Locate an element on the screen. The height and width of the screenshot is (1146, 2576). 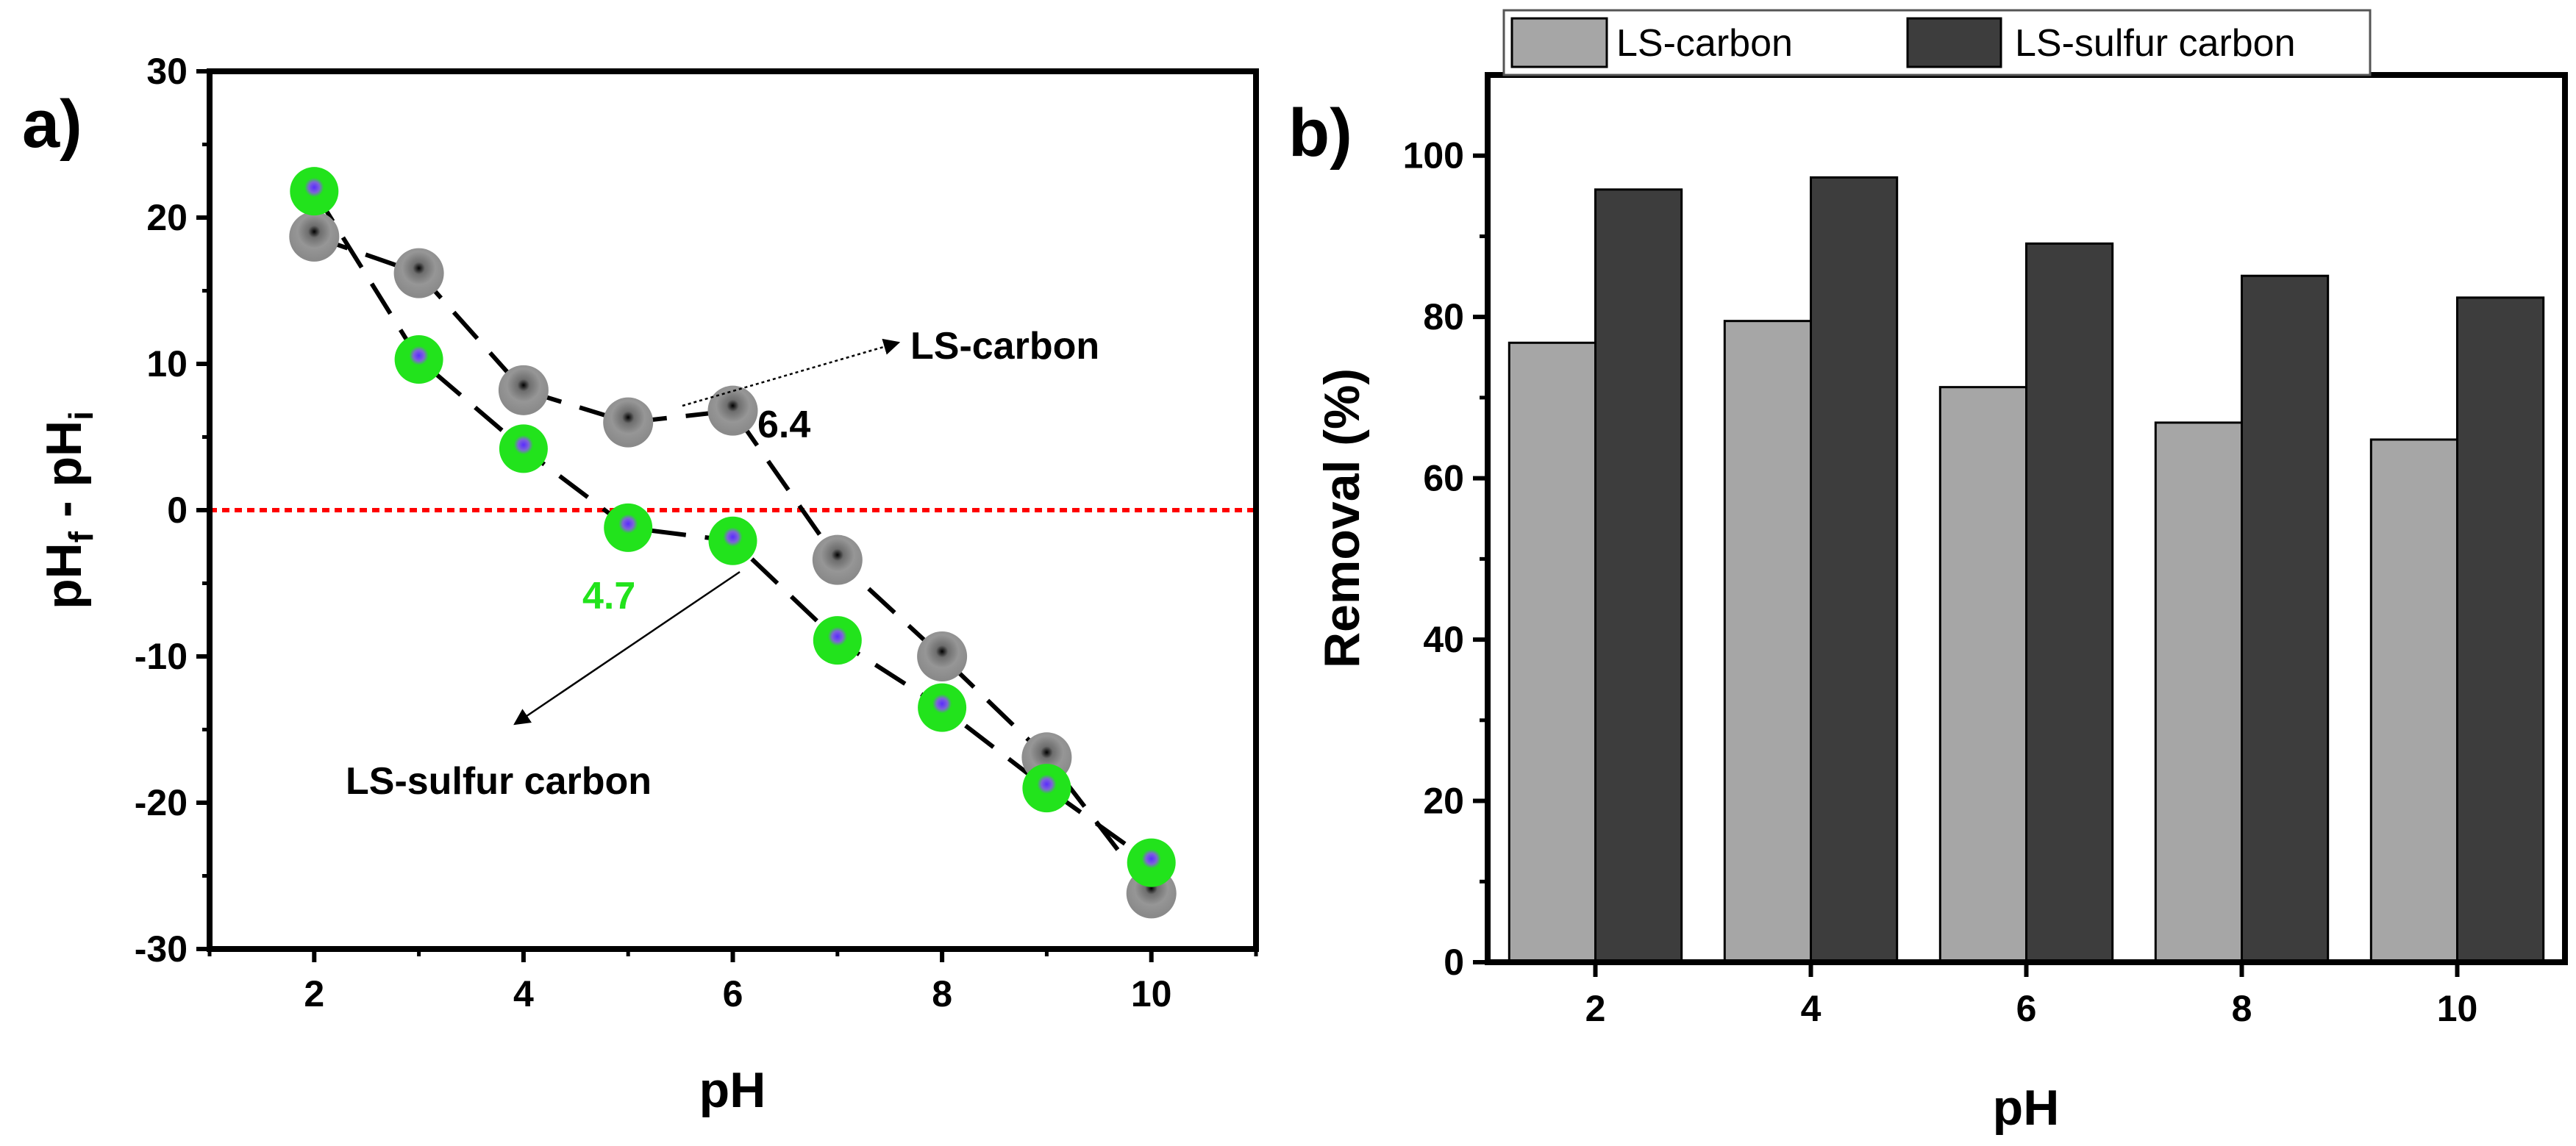
panel-a-label: a) is located at coordinates (52, 124).